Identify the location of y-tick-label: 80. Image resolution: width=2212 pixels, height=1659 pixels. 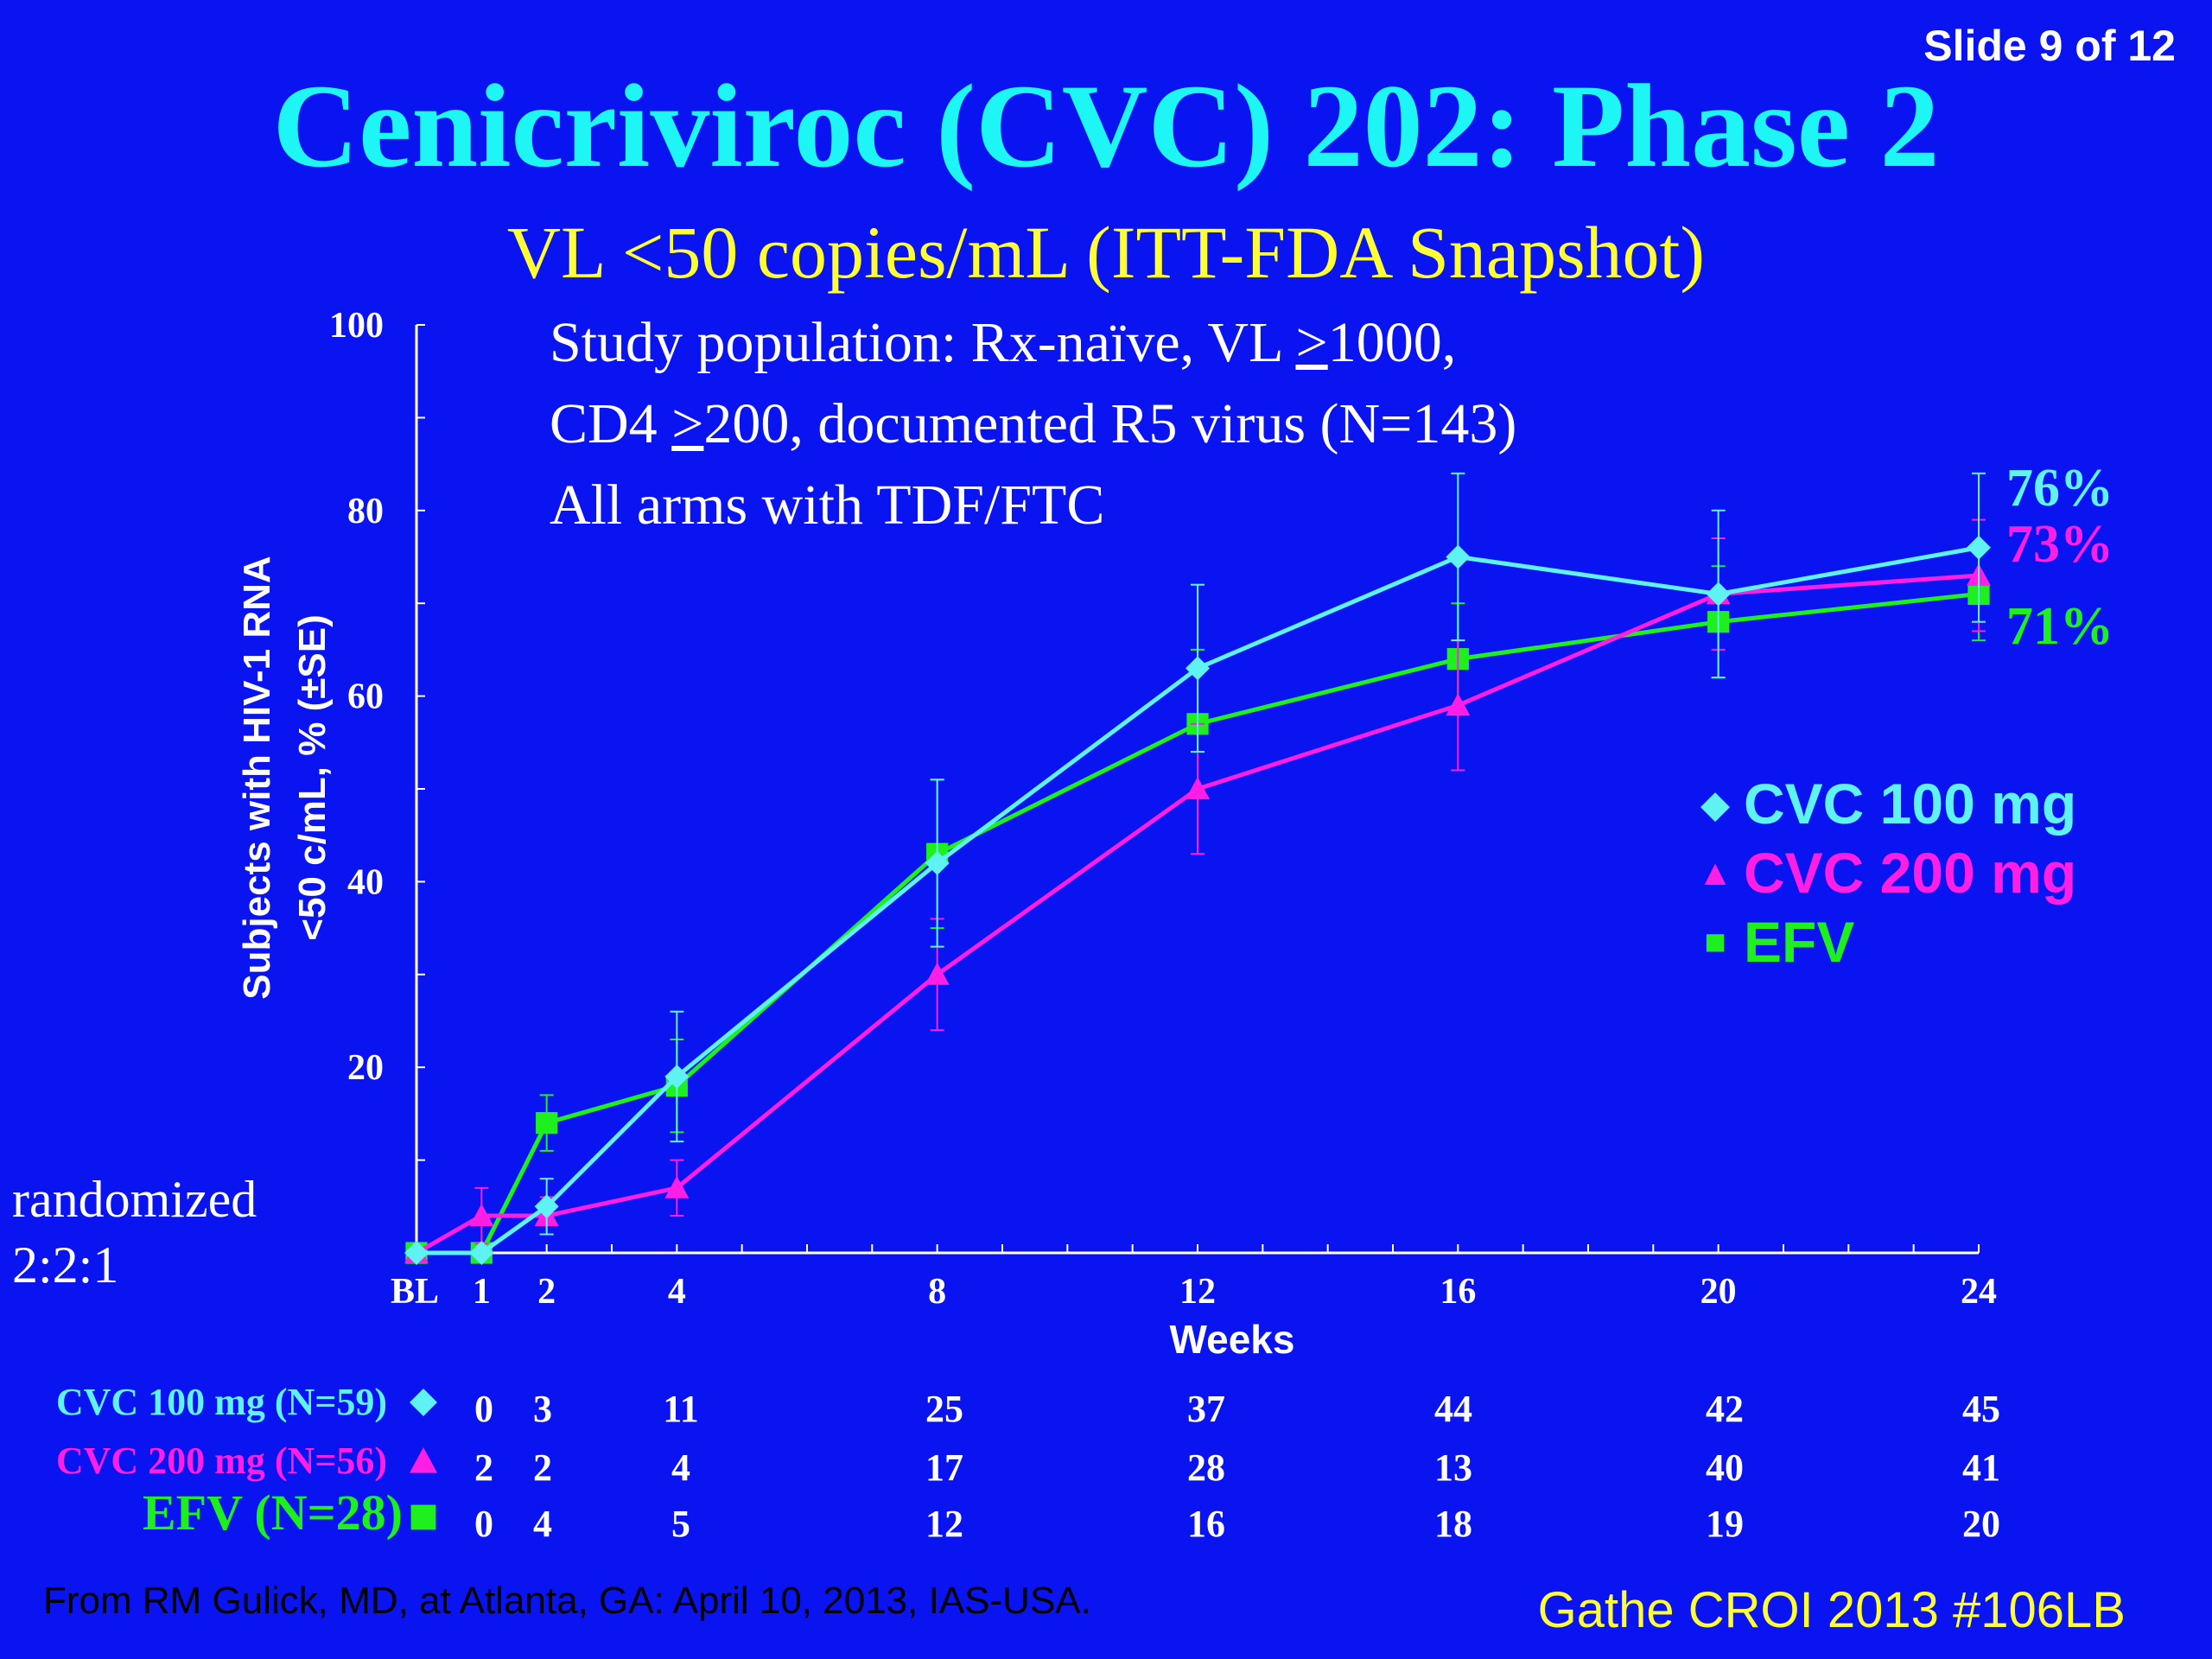
(365, 511).